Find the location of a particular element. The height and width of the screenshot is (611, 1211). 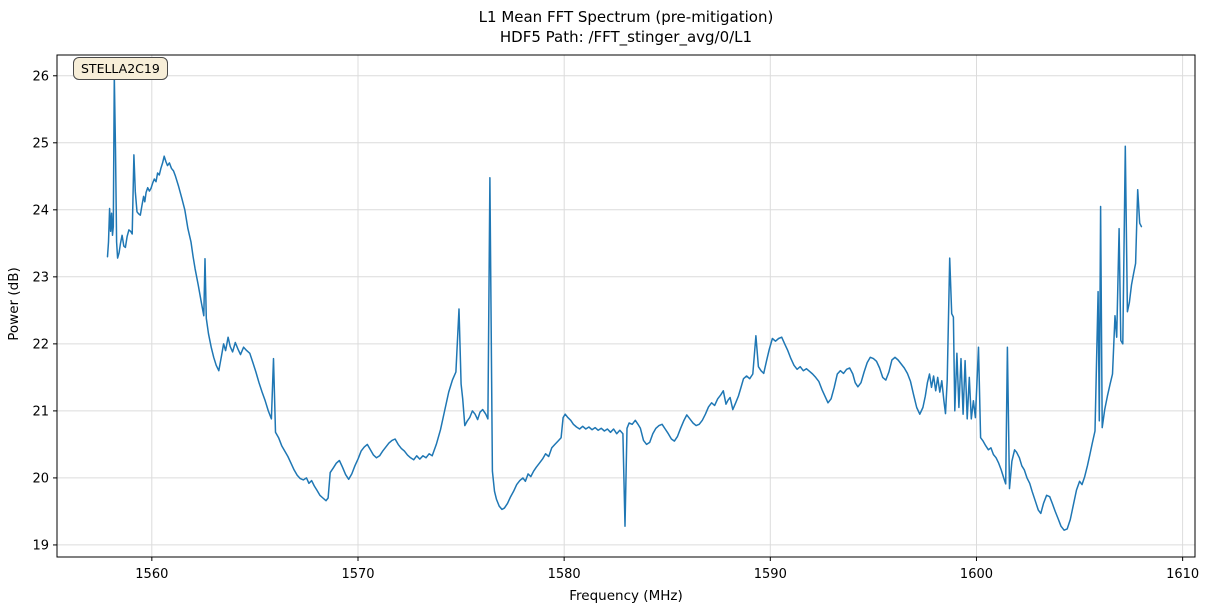

x-tick-label: 1560 is located at coordinates (151, 574).